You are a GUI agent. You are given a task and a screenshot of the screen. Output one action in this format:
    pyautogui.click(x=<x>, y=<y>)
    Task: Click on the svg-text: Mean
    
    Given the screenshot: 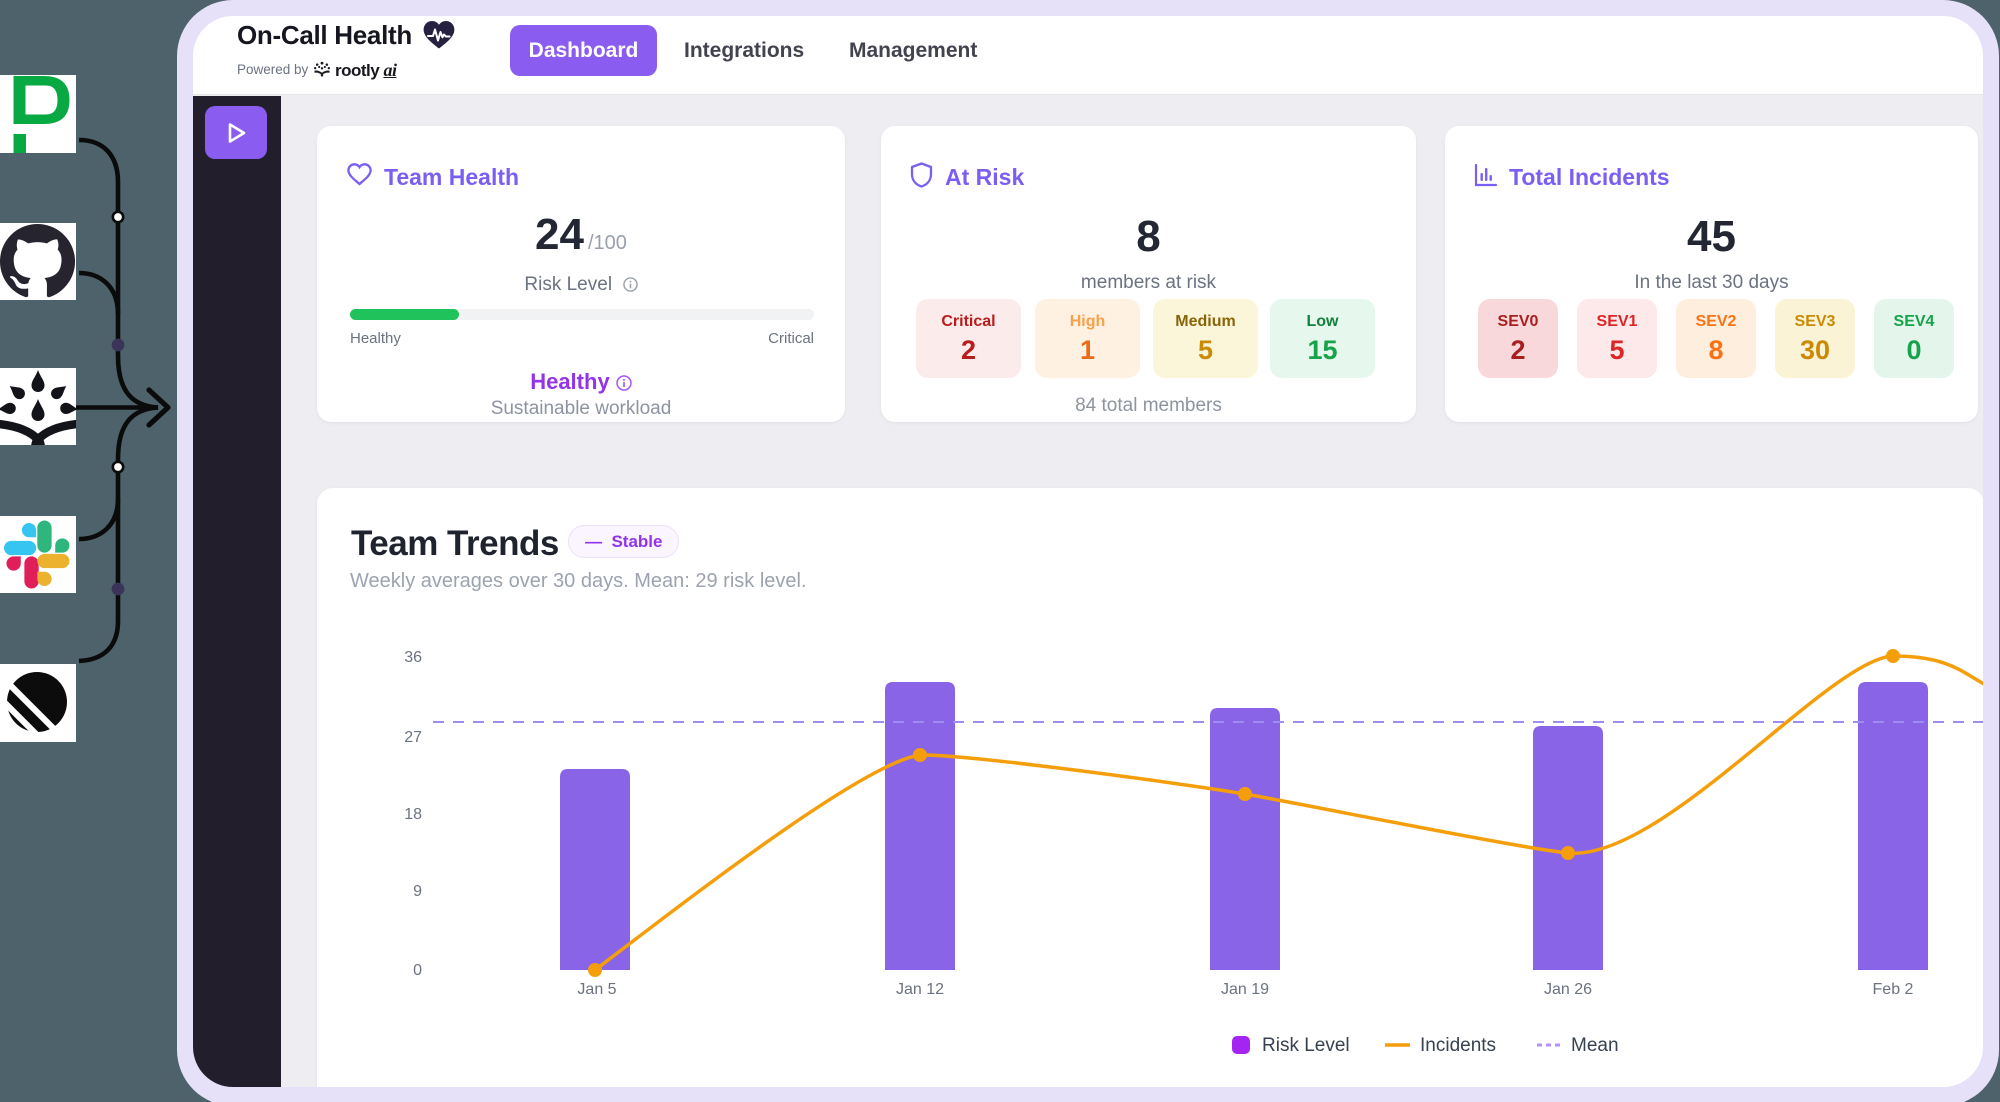 What is the action you would take?
    pyautogui.click(x=1595, y=1045)
    